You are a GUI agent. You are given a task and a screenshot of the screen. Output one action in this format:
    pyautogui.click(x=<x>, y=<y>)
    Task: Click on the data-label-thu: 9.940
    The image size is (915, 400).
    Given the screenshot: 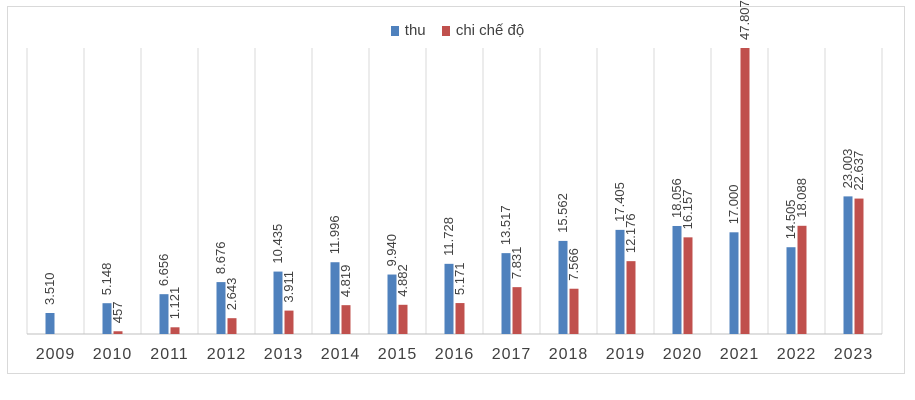 What is the action you would take?
    pyautogui.click(x=391, y=250)
    